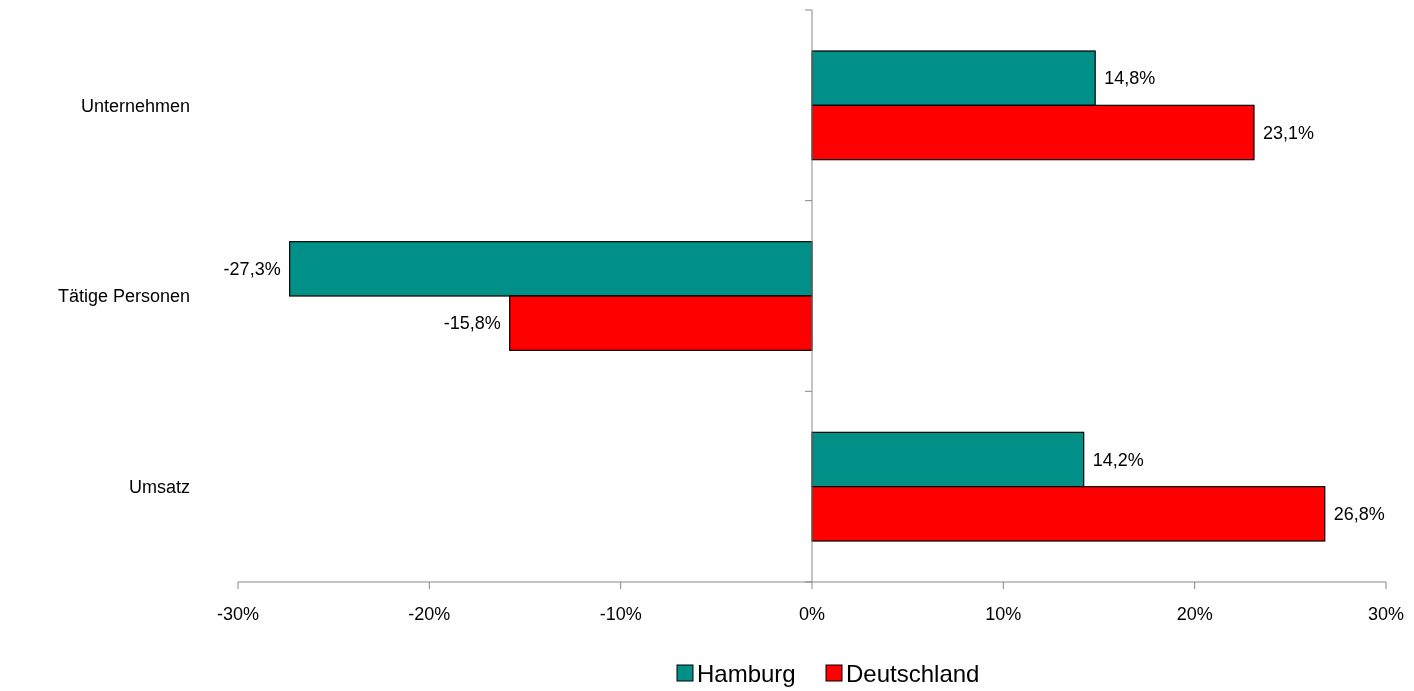 The height and width of the screenshot is (691, 1414). I want to click on data-label: 14,8%, so click(1130, 78).